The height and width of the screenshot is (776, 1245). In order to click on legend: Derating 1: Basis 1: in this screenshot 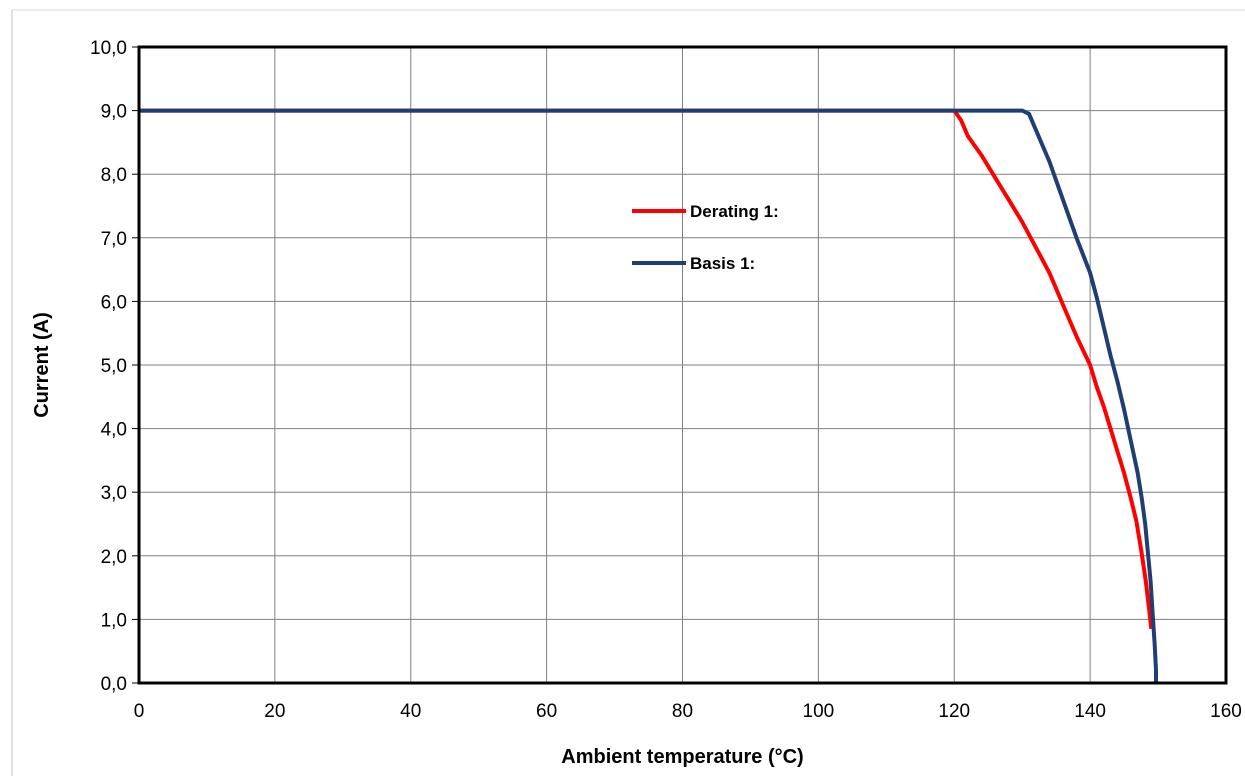, I will do `click(705, 237)`.